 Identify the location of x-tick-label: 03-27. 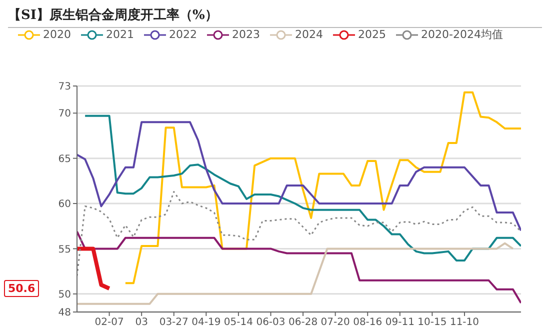
(173, 322).